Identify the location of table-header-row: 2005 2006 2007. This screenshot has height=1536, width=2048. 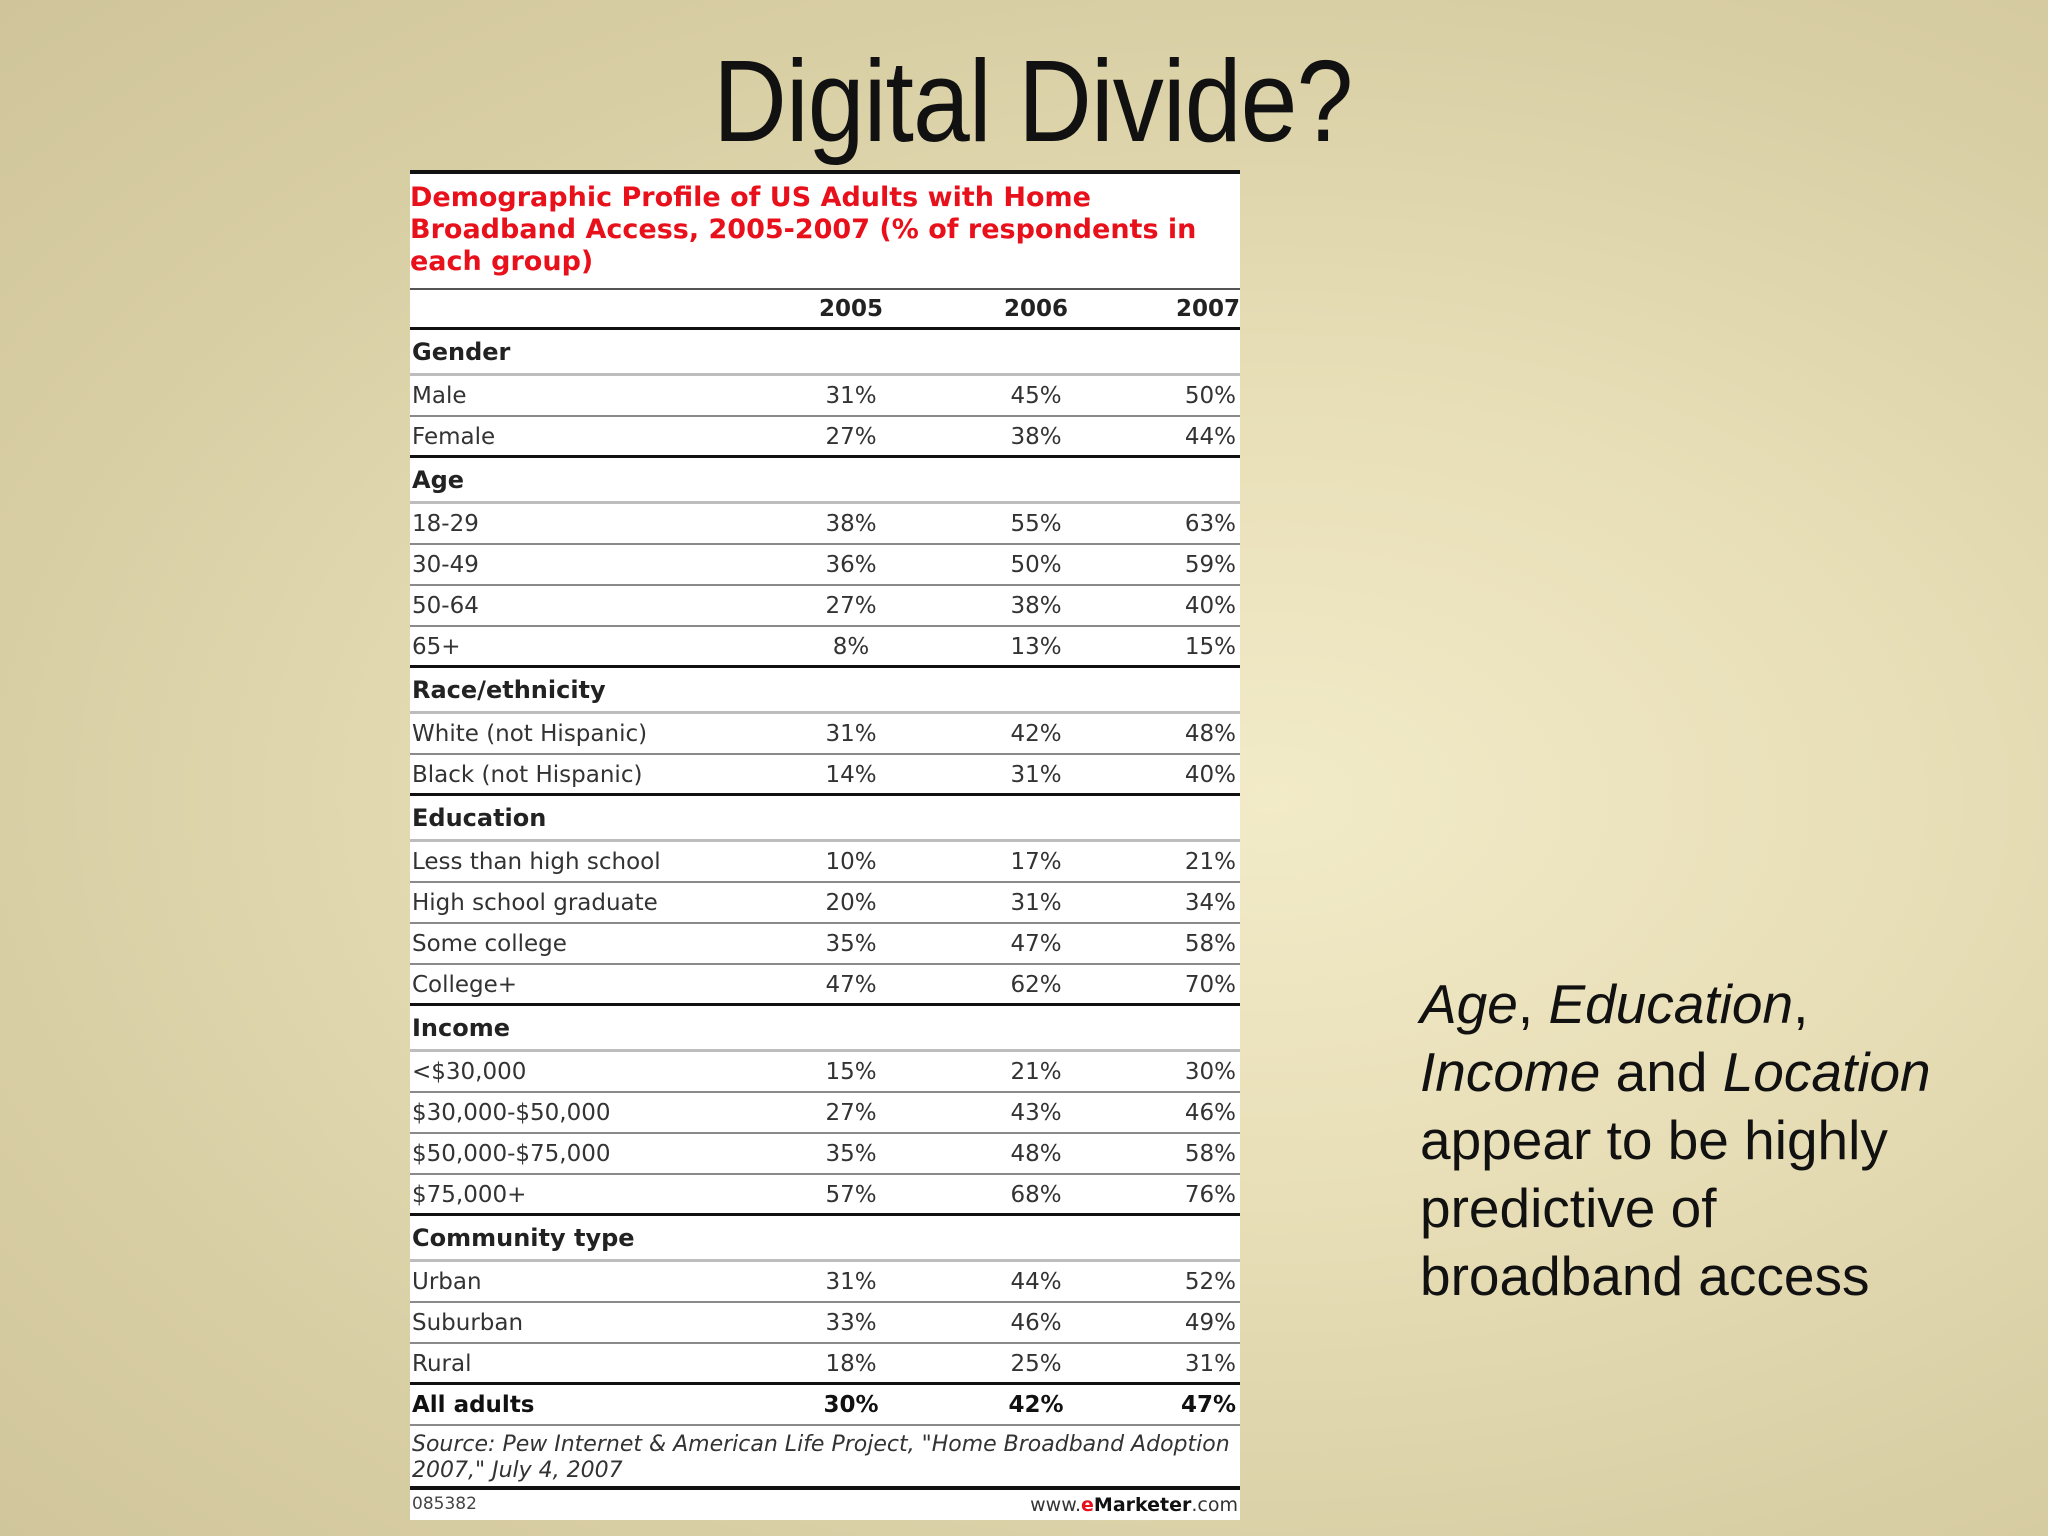
(825, 309).